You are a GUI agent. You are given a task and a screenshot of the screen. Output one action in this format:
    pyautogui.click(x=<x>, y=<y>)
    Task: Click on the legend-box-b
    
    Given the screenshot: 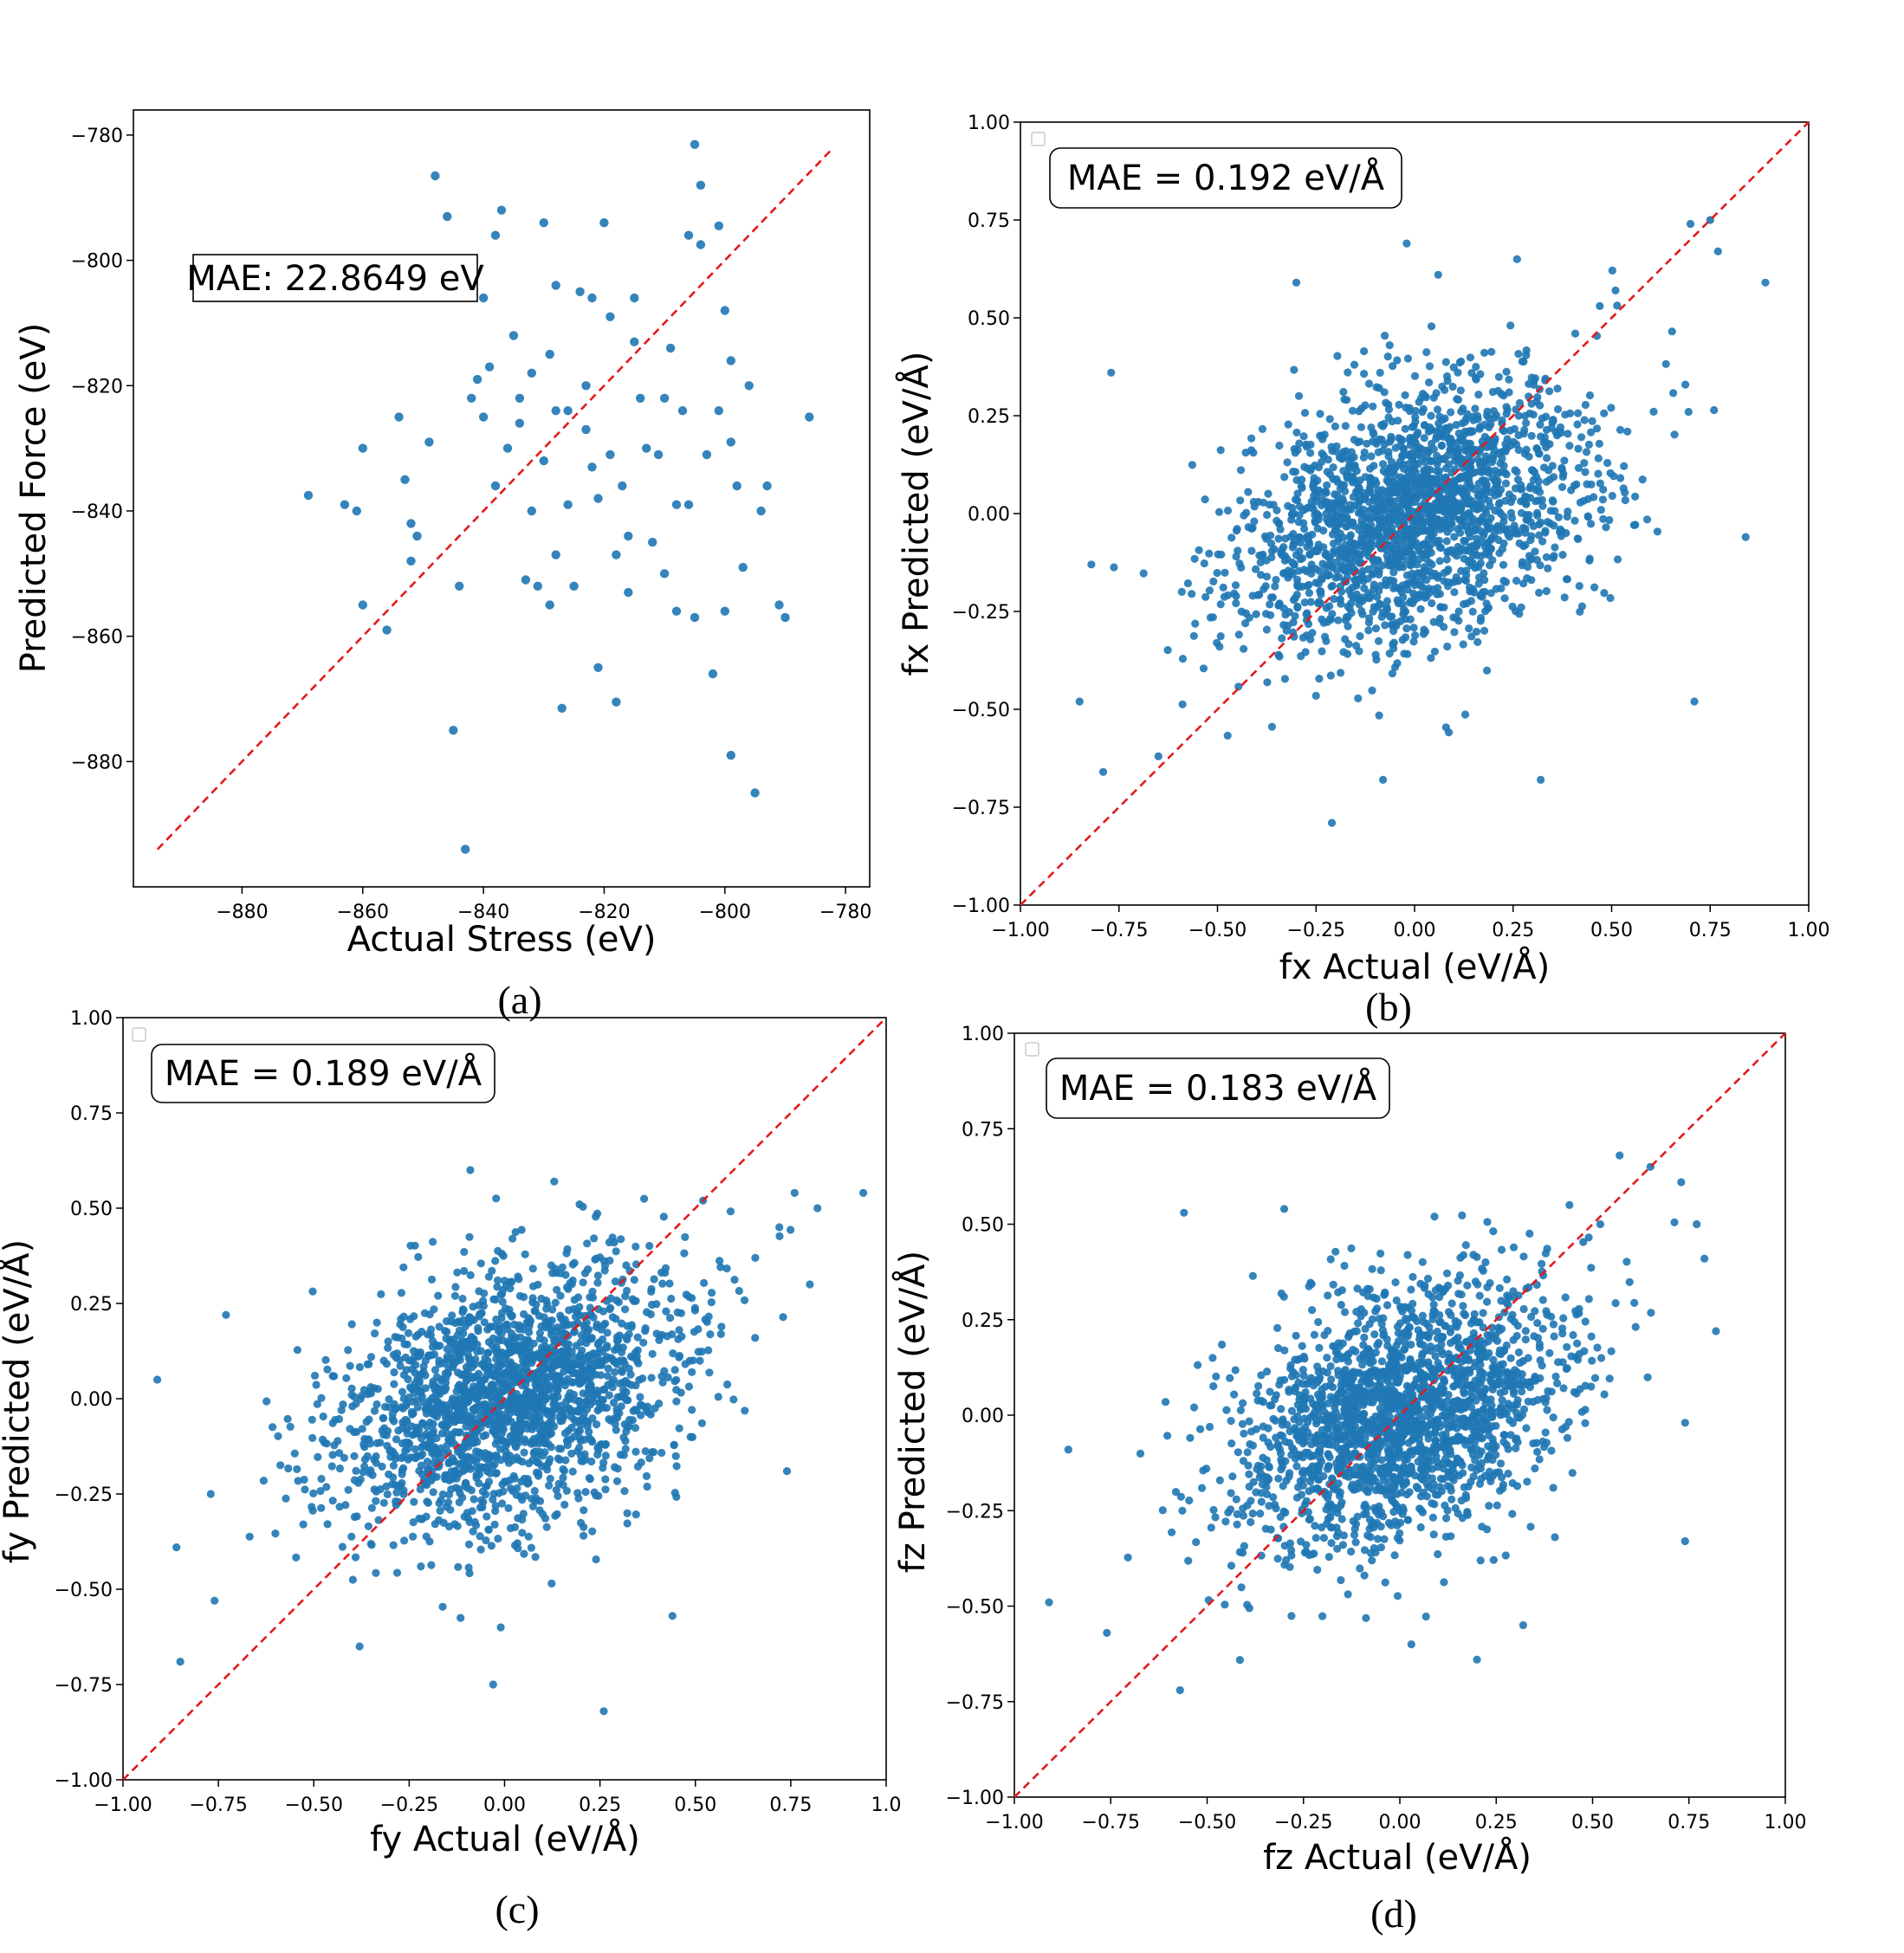 What is the action you would take?
    pyautogui.click(x=1038, y=139)
    